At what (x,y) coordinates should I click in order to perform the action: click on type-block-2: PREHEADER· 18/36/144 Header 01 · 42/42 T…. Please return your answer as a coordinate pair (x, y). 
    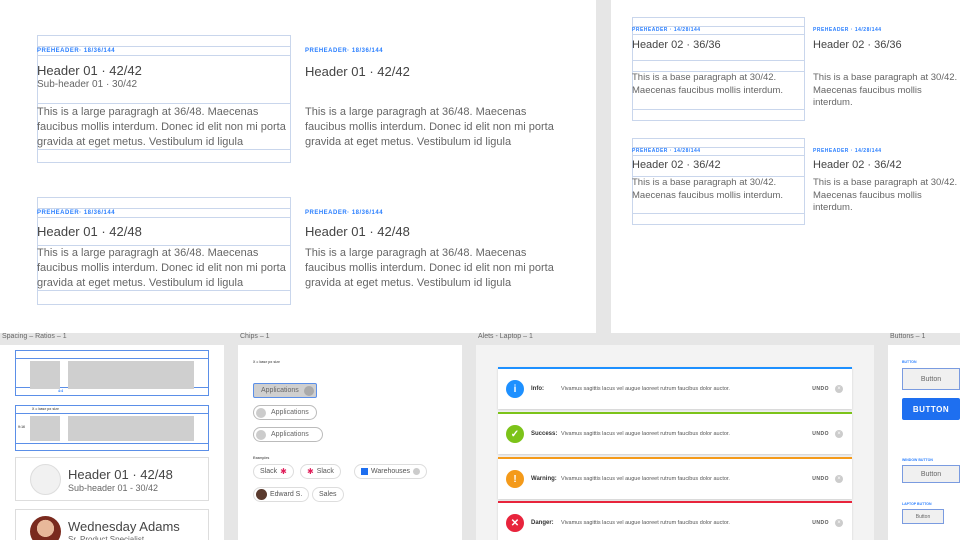
    Looking at the image, I should click on (432, 99).